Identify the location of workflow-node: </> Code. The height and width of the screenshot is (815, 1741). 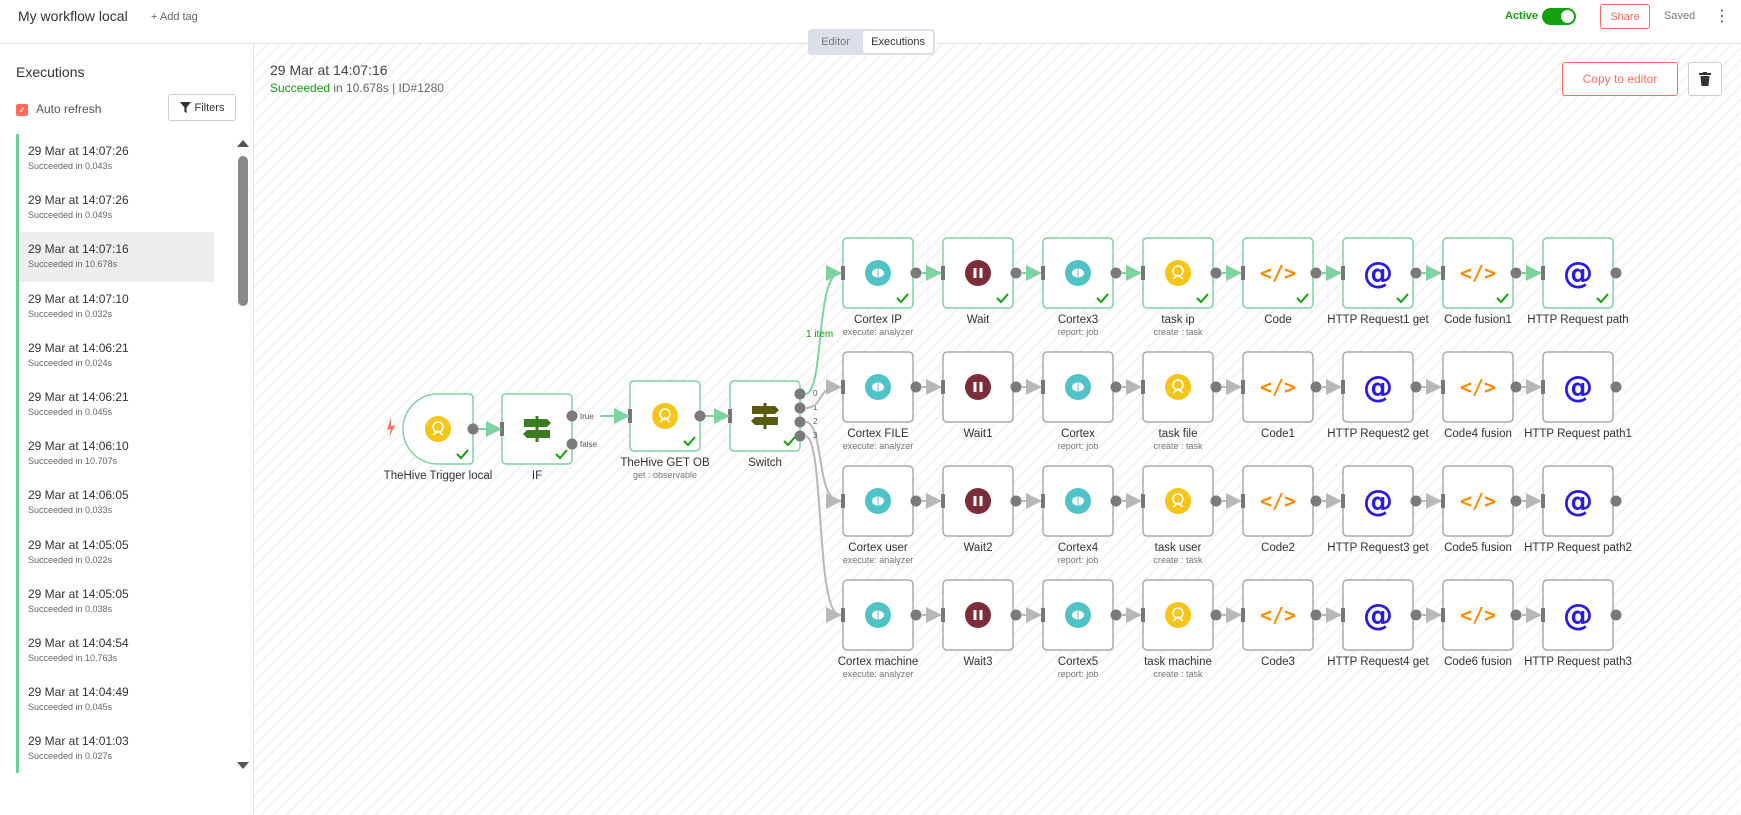
(1277, 281).